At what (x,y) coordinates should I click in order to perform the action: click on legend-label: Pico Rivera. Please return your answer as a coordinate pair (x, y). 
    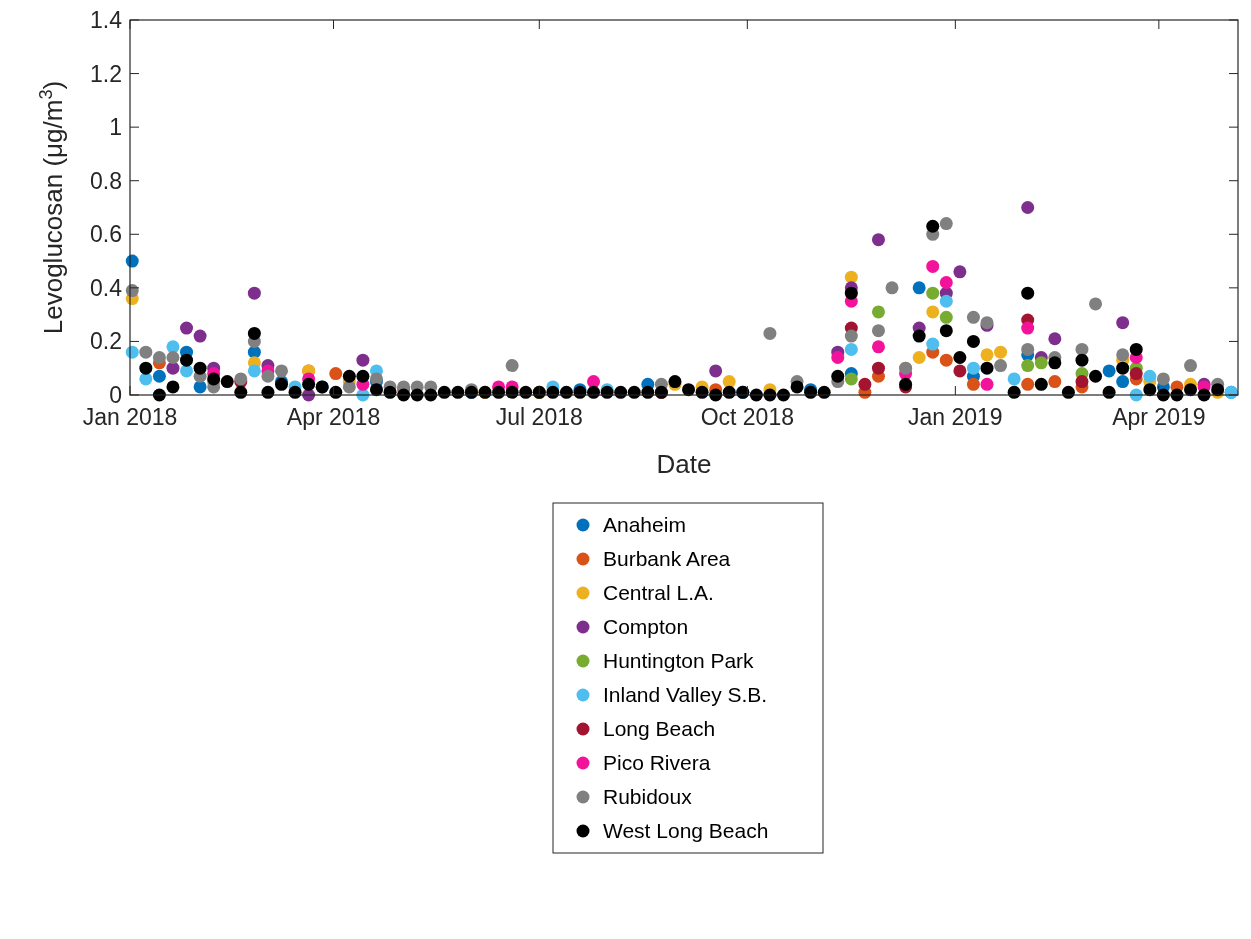
    Looking at the image, I should click on (657, 763).